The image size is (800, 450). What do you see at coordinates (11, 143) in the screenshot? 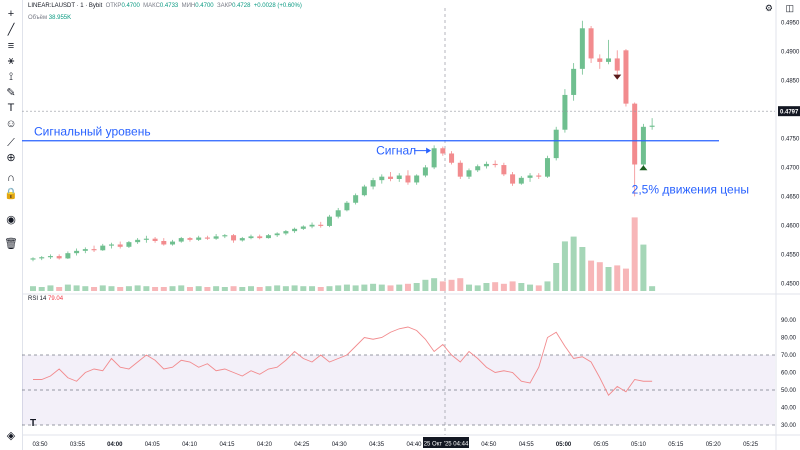
I see `ruler-icon: ⟋` at bounding box center [11, 143].